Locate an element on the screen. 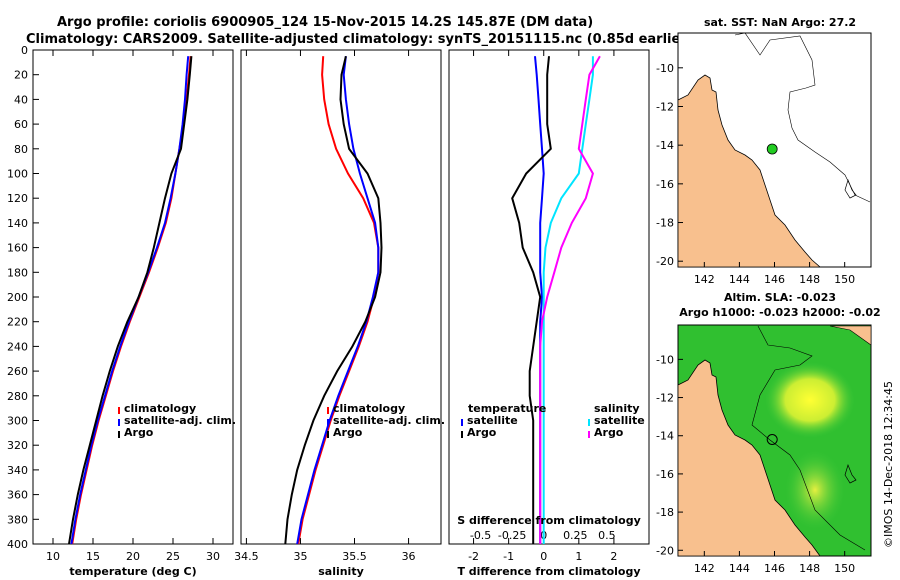 This screenshot has width=900, height=580. diff-legend-label-t-satellite: satellite is located at coordinates (492, 420).